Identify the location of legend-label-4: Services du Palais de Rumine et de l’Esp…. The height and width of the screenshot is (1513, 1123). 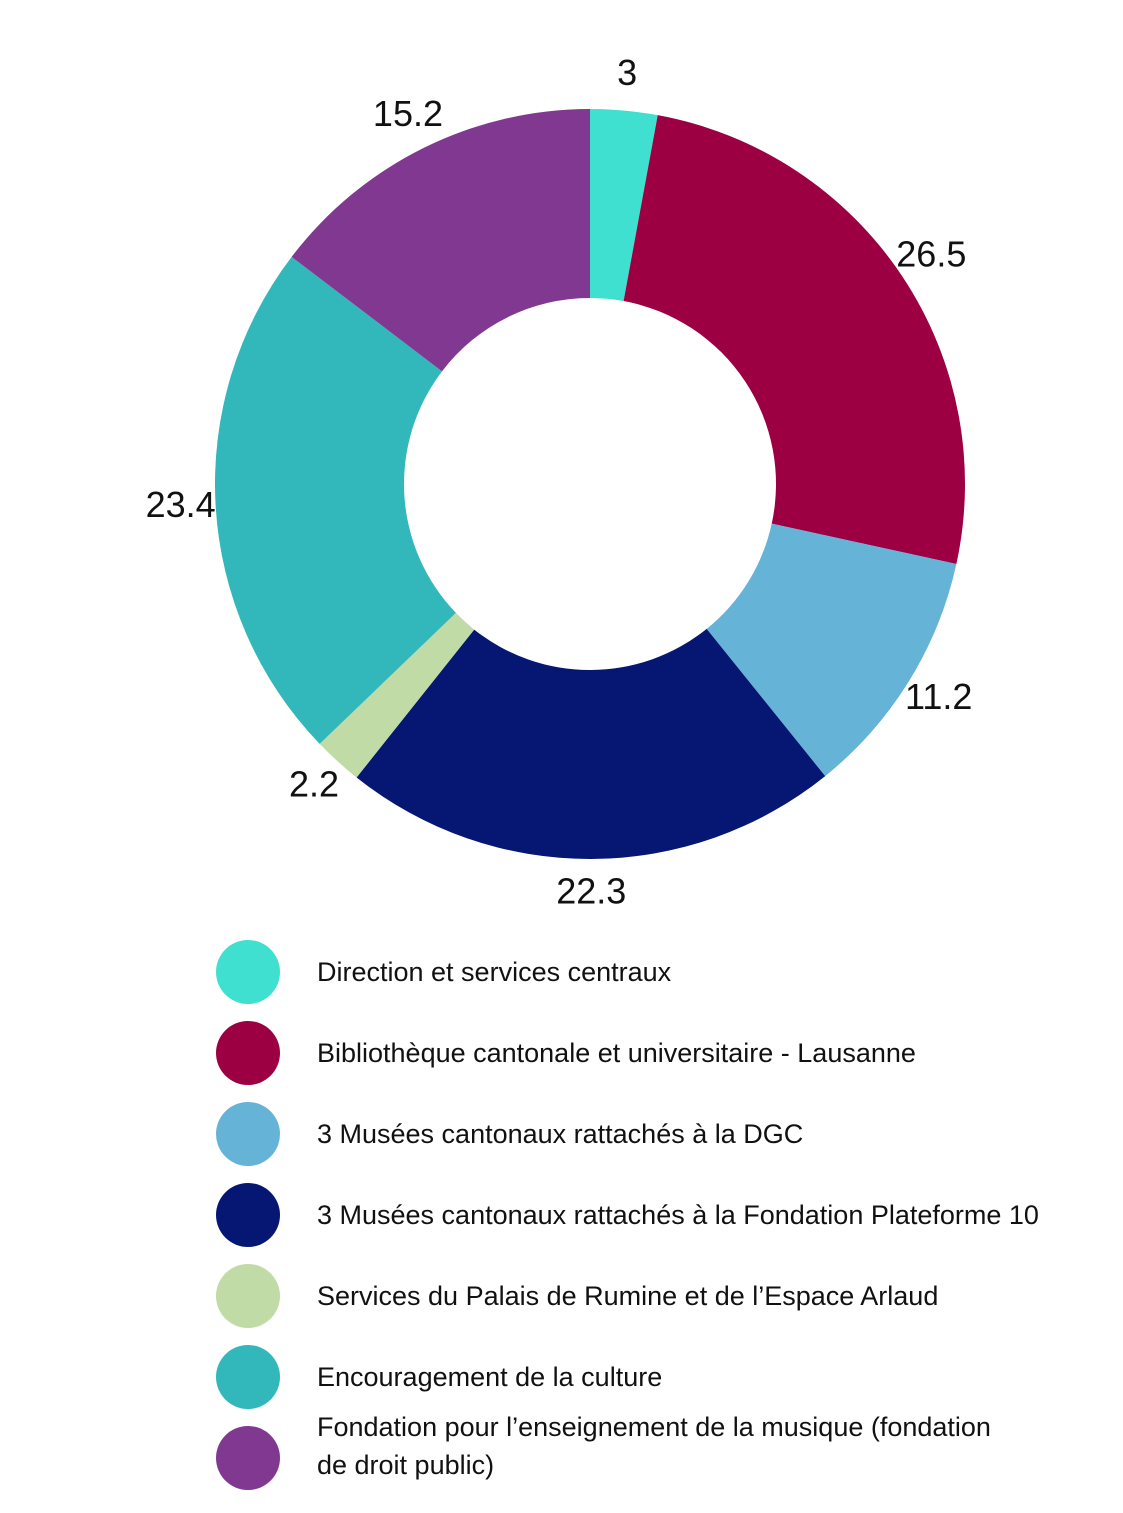
(628, 1296).